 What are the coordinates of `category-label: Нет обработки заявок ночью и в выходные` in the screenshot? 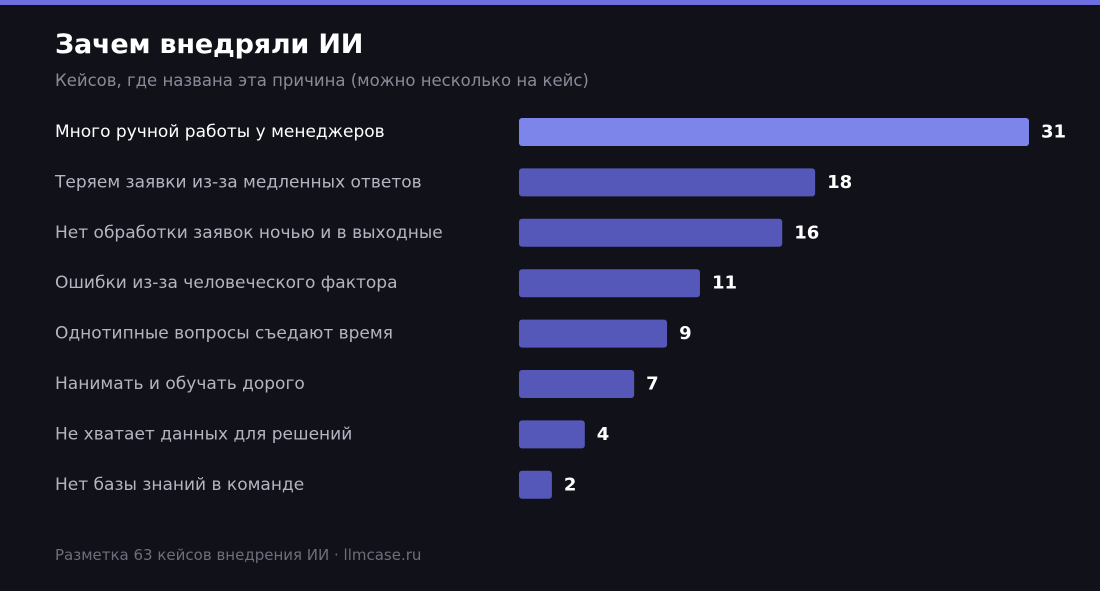 It's located at (249, 233).